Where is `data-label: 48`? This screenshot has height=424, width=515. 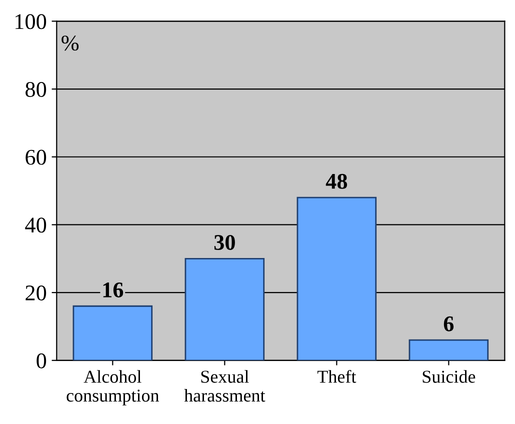
data-label: 48 is located at coordinates (337, 181).